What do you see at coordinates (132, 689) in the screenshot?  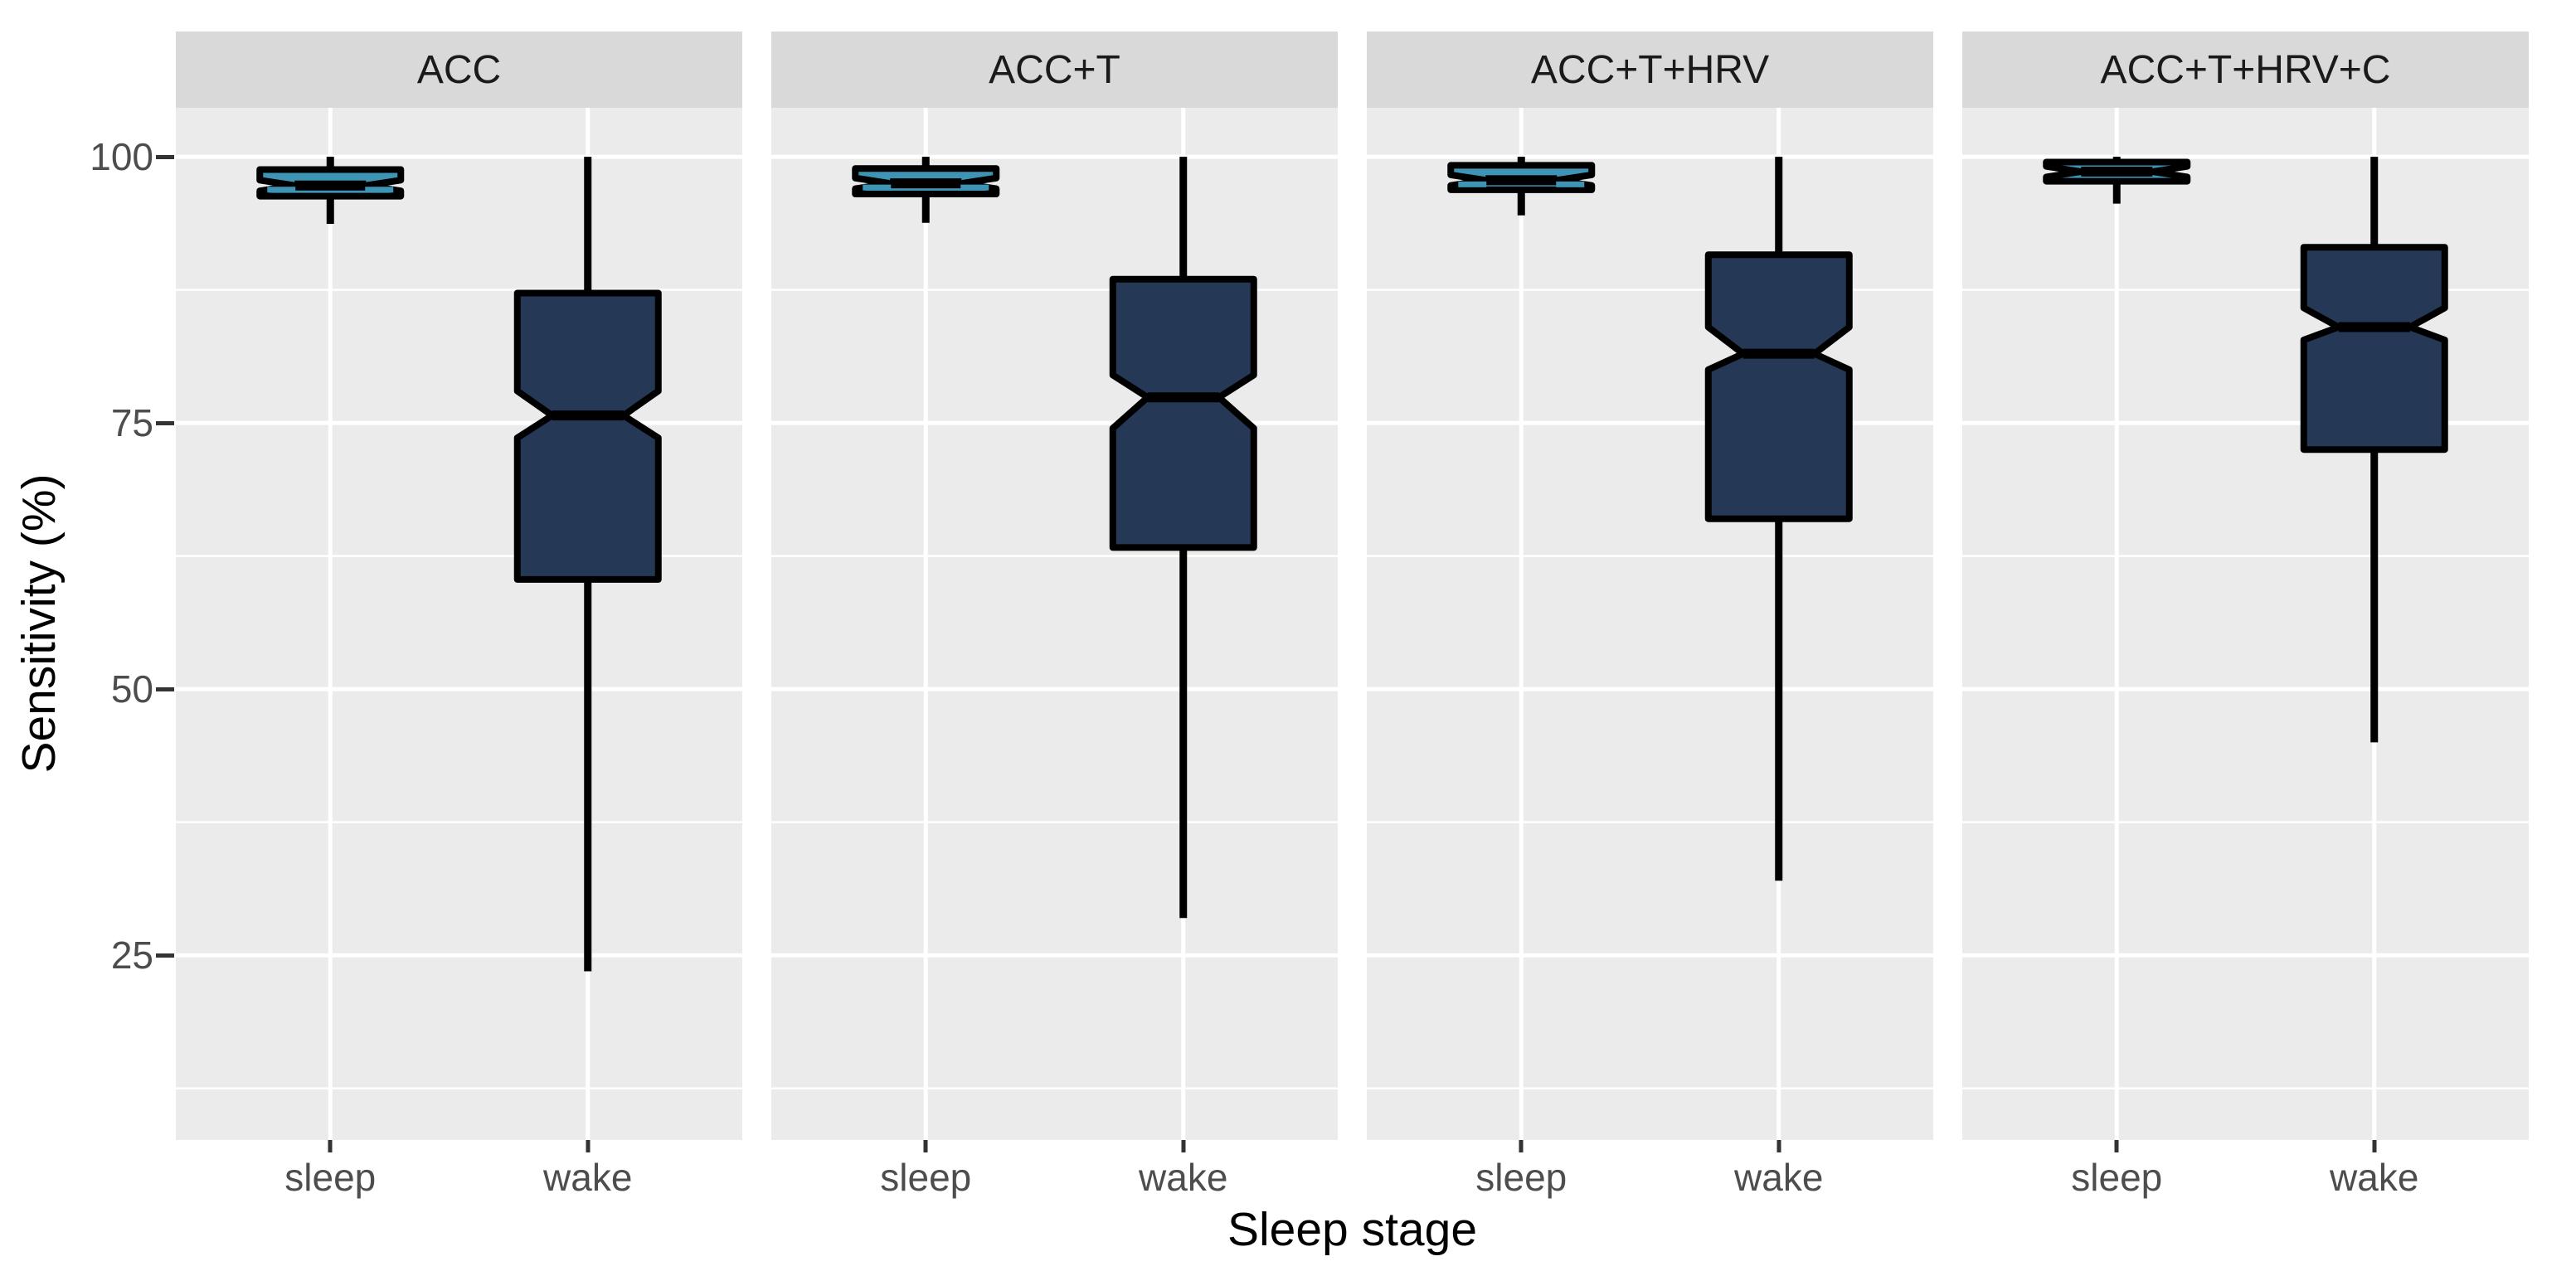 I see `y-tick-label-50: 50` at bounding box center [132, 689].